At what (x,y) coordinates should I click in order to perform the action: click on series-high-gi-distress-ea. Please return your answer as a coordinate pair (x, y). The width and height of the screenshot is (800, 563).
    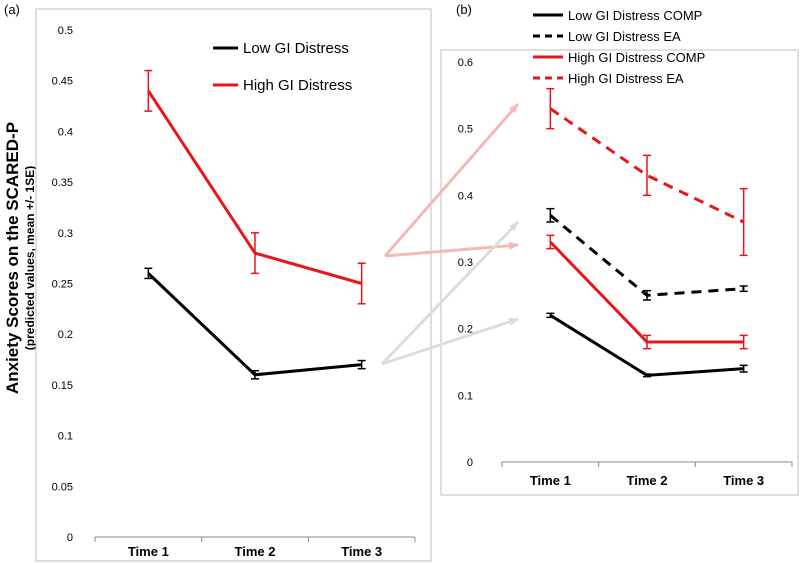
    Looking at the image, I should click on (647, 172).